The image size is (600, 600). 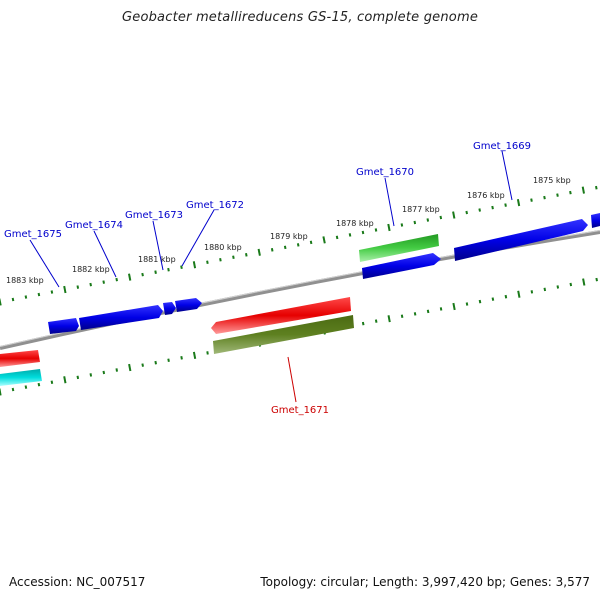 What do you see at coordinates (399, 248) in the screenshot?
I see `rna-gene-green-bar` at bounding box center [399, 248].